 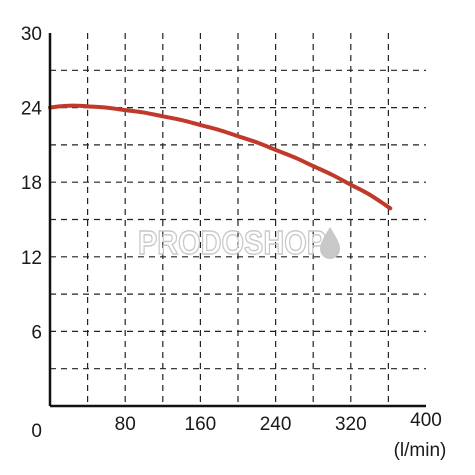 I want to click on x-tick-label: 80, so click(x=125, y=424).